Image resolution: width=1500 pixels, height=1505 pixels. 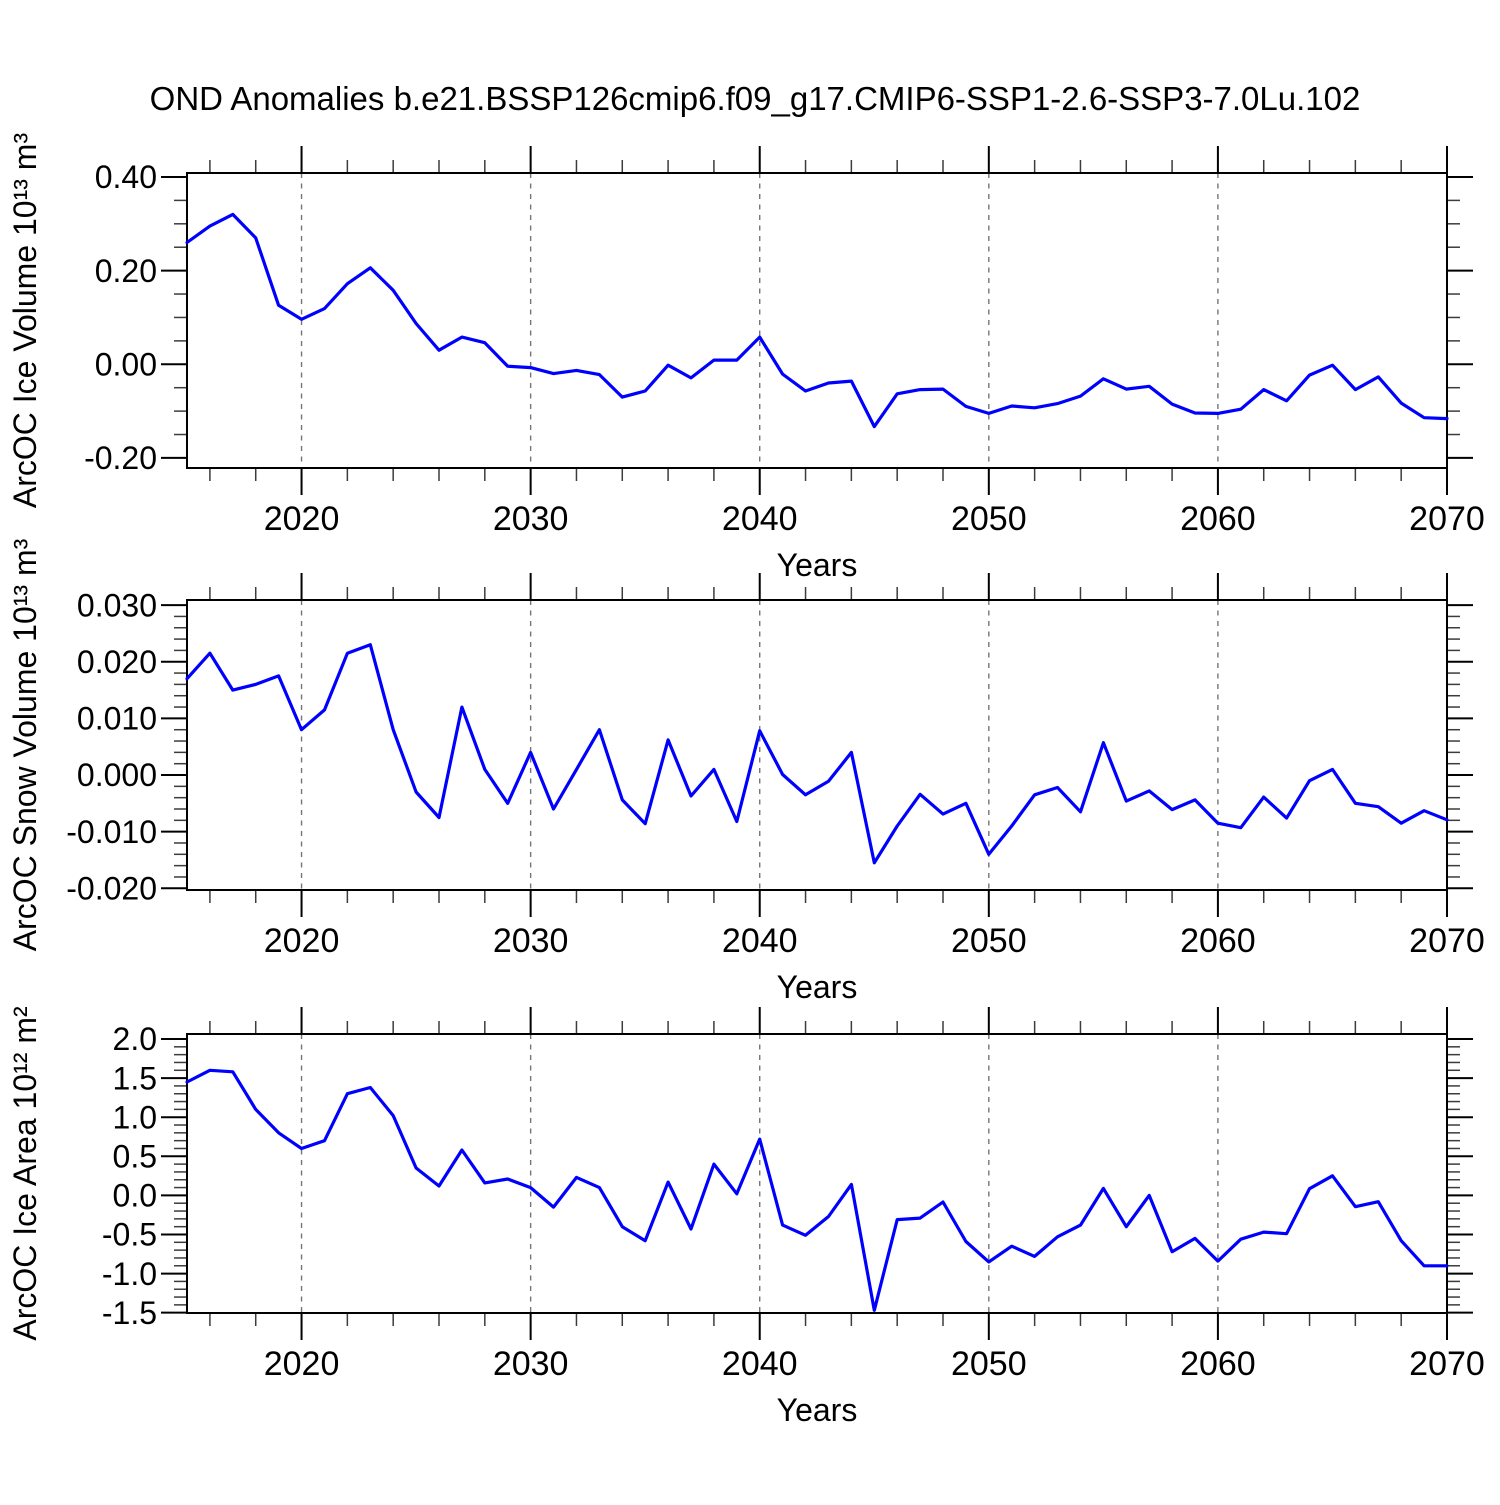 What do you see at coordinates (129, 1313) in the screenshot?
I see `y-tick-label: -1.5` at bounding box center [129, 1313].